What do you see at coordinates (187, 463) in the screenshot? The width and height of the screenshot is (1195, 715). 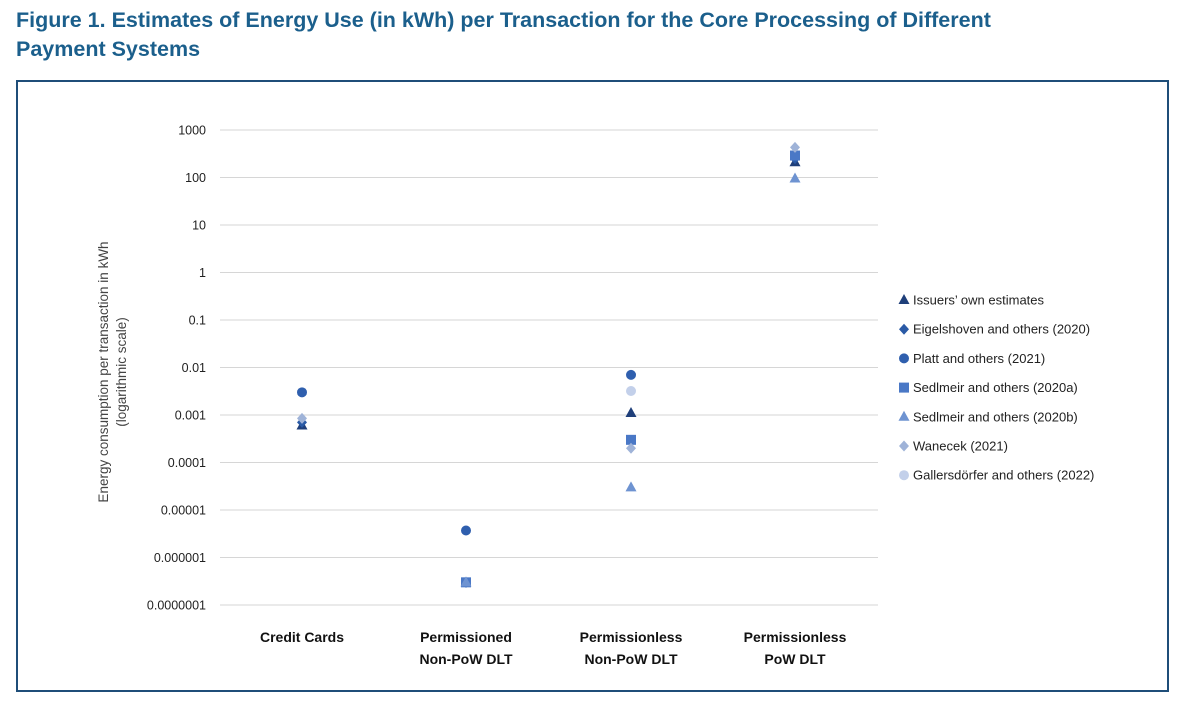 I see `y-tick-label: 0.0001` at bounding box center [187, 463].